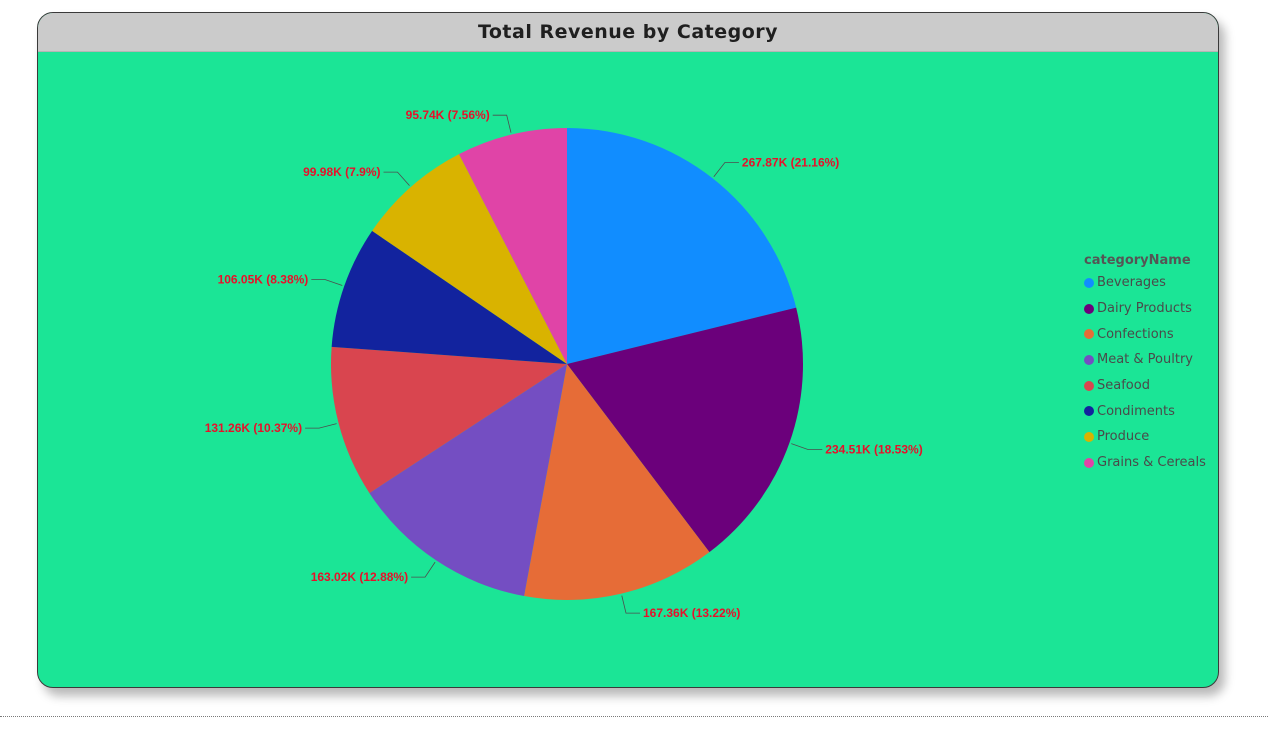 This screenshot has width=1268, height=735. What do you see at coordinates (726, 169) in the screenshot?
I see `leader-line-beverages` at bounding box center [726, 169].